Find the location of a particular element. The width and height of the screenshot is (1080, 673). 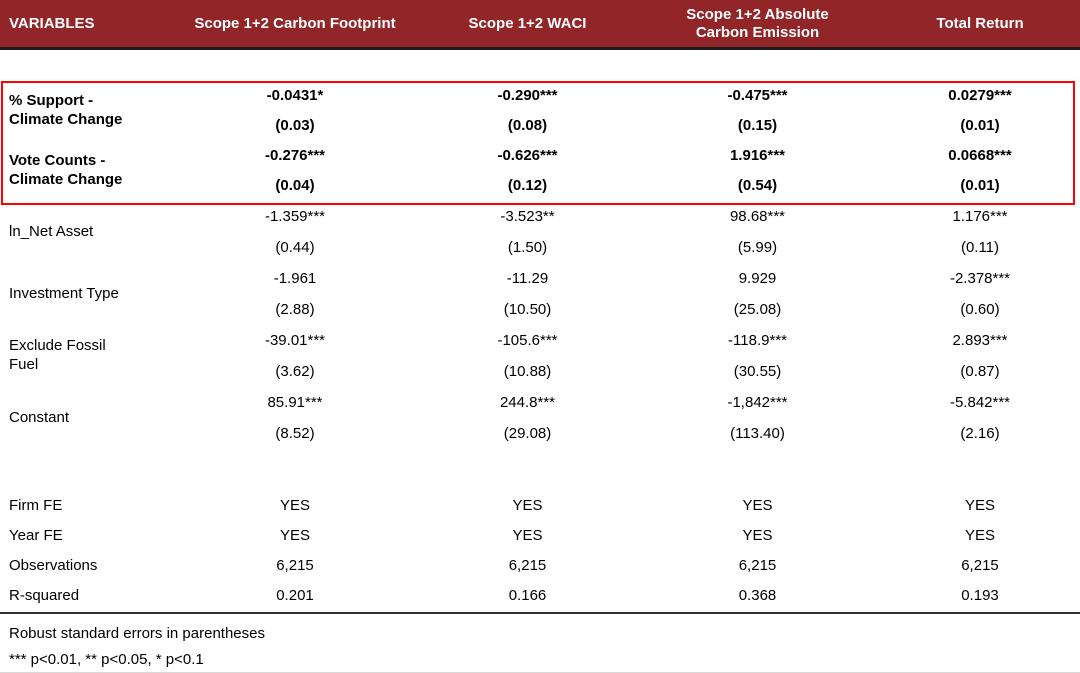

note-significance-levels: *** p<0.01, ** p<0.05, * p<0.1 is located at coordinates (106, 659).